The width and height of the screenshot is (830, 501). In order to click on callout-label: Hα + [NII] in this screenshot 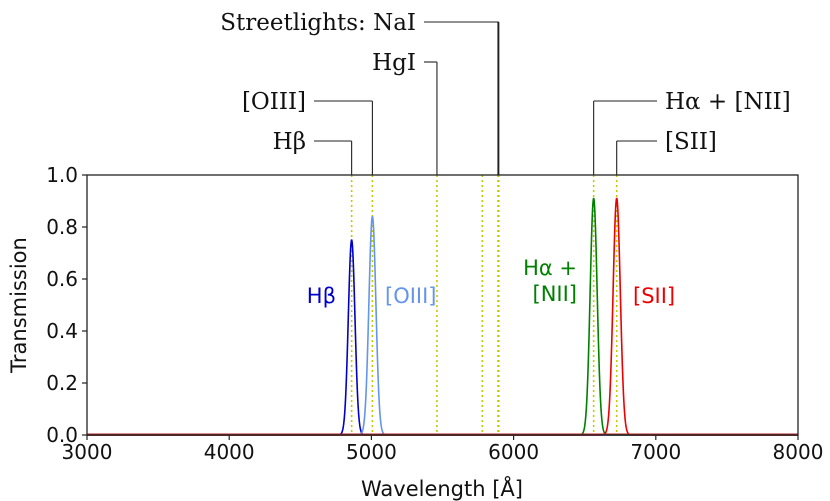, I will do `click(728, 102)`.